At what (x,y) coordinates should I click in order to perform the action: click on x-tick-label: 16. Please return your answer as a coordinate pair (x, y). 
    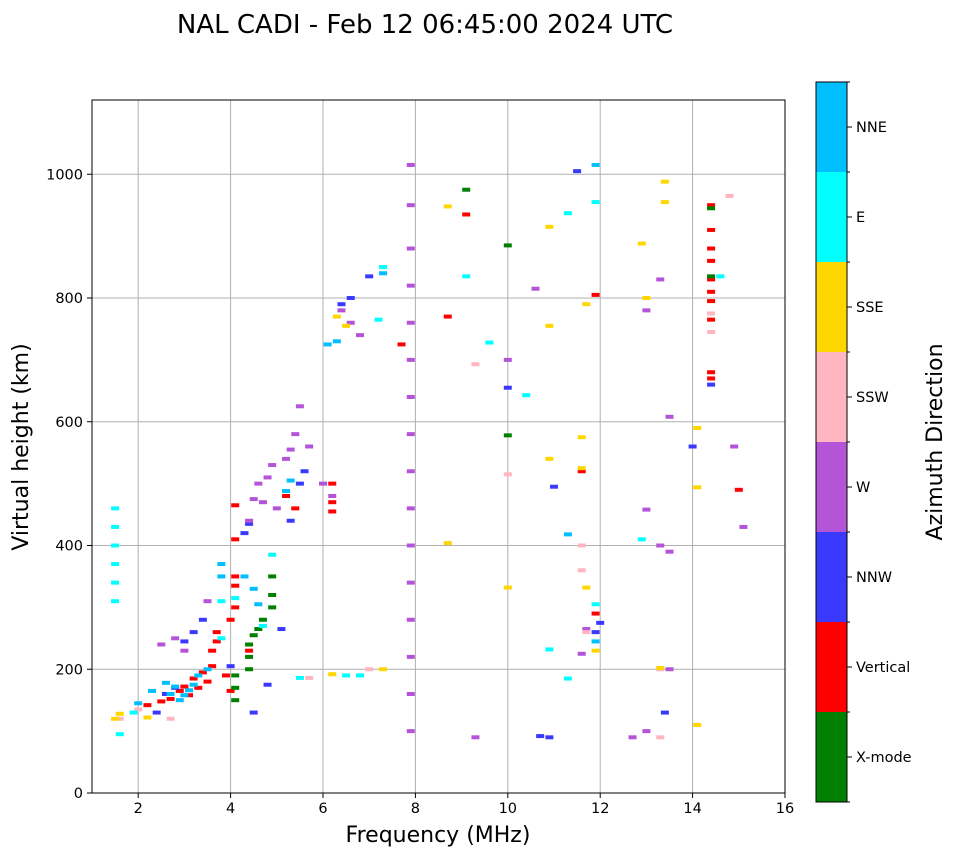
    Looking at the image, I should click on (785, 809).